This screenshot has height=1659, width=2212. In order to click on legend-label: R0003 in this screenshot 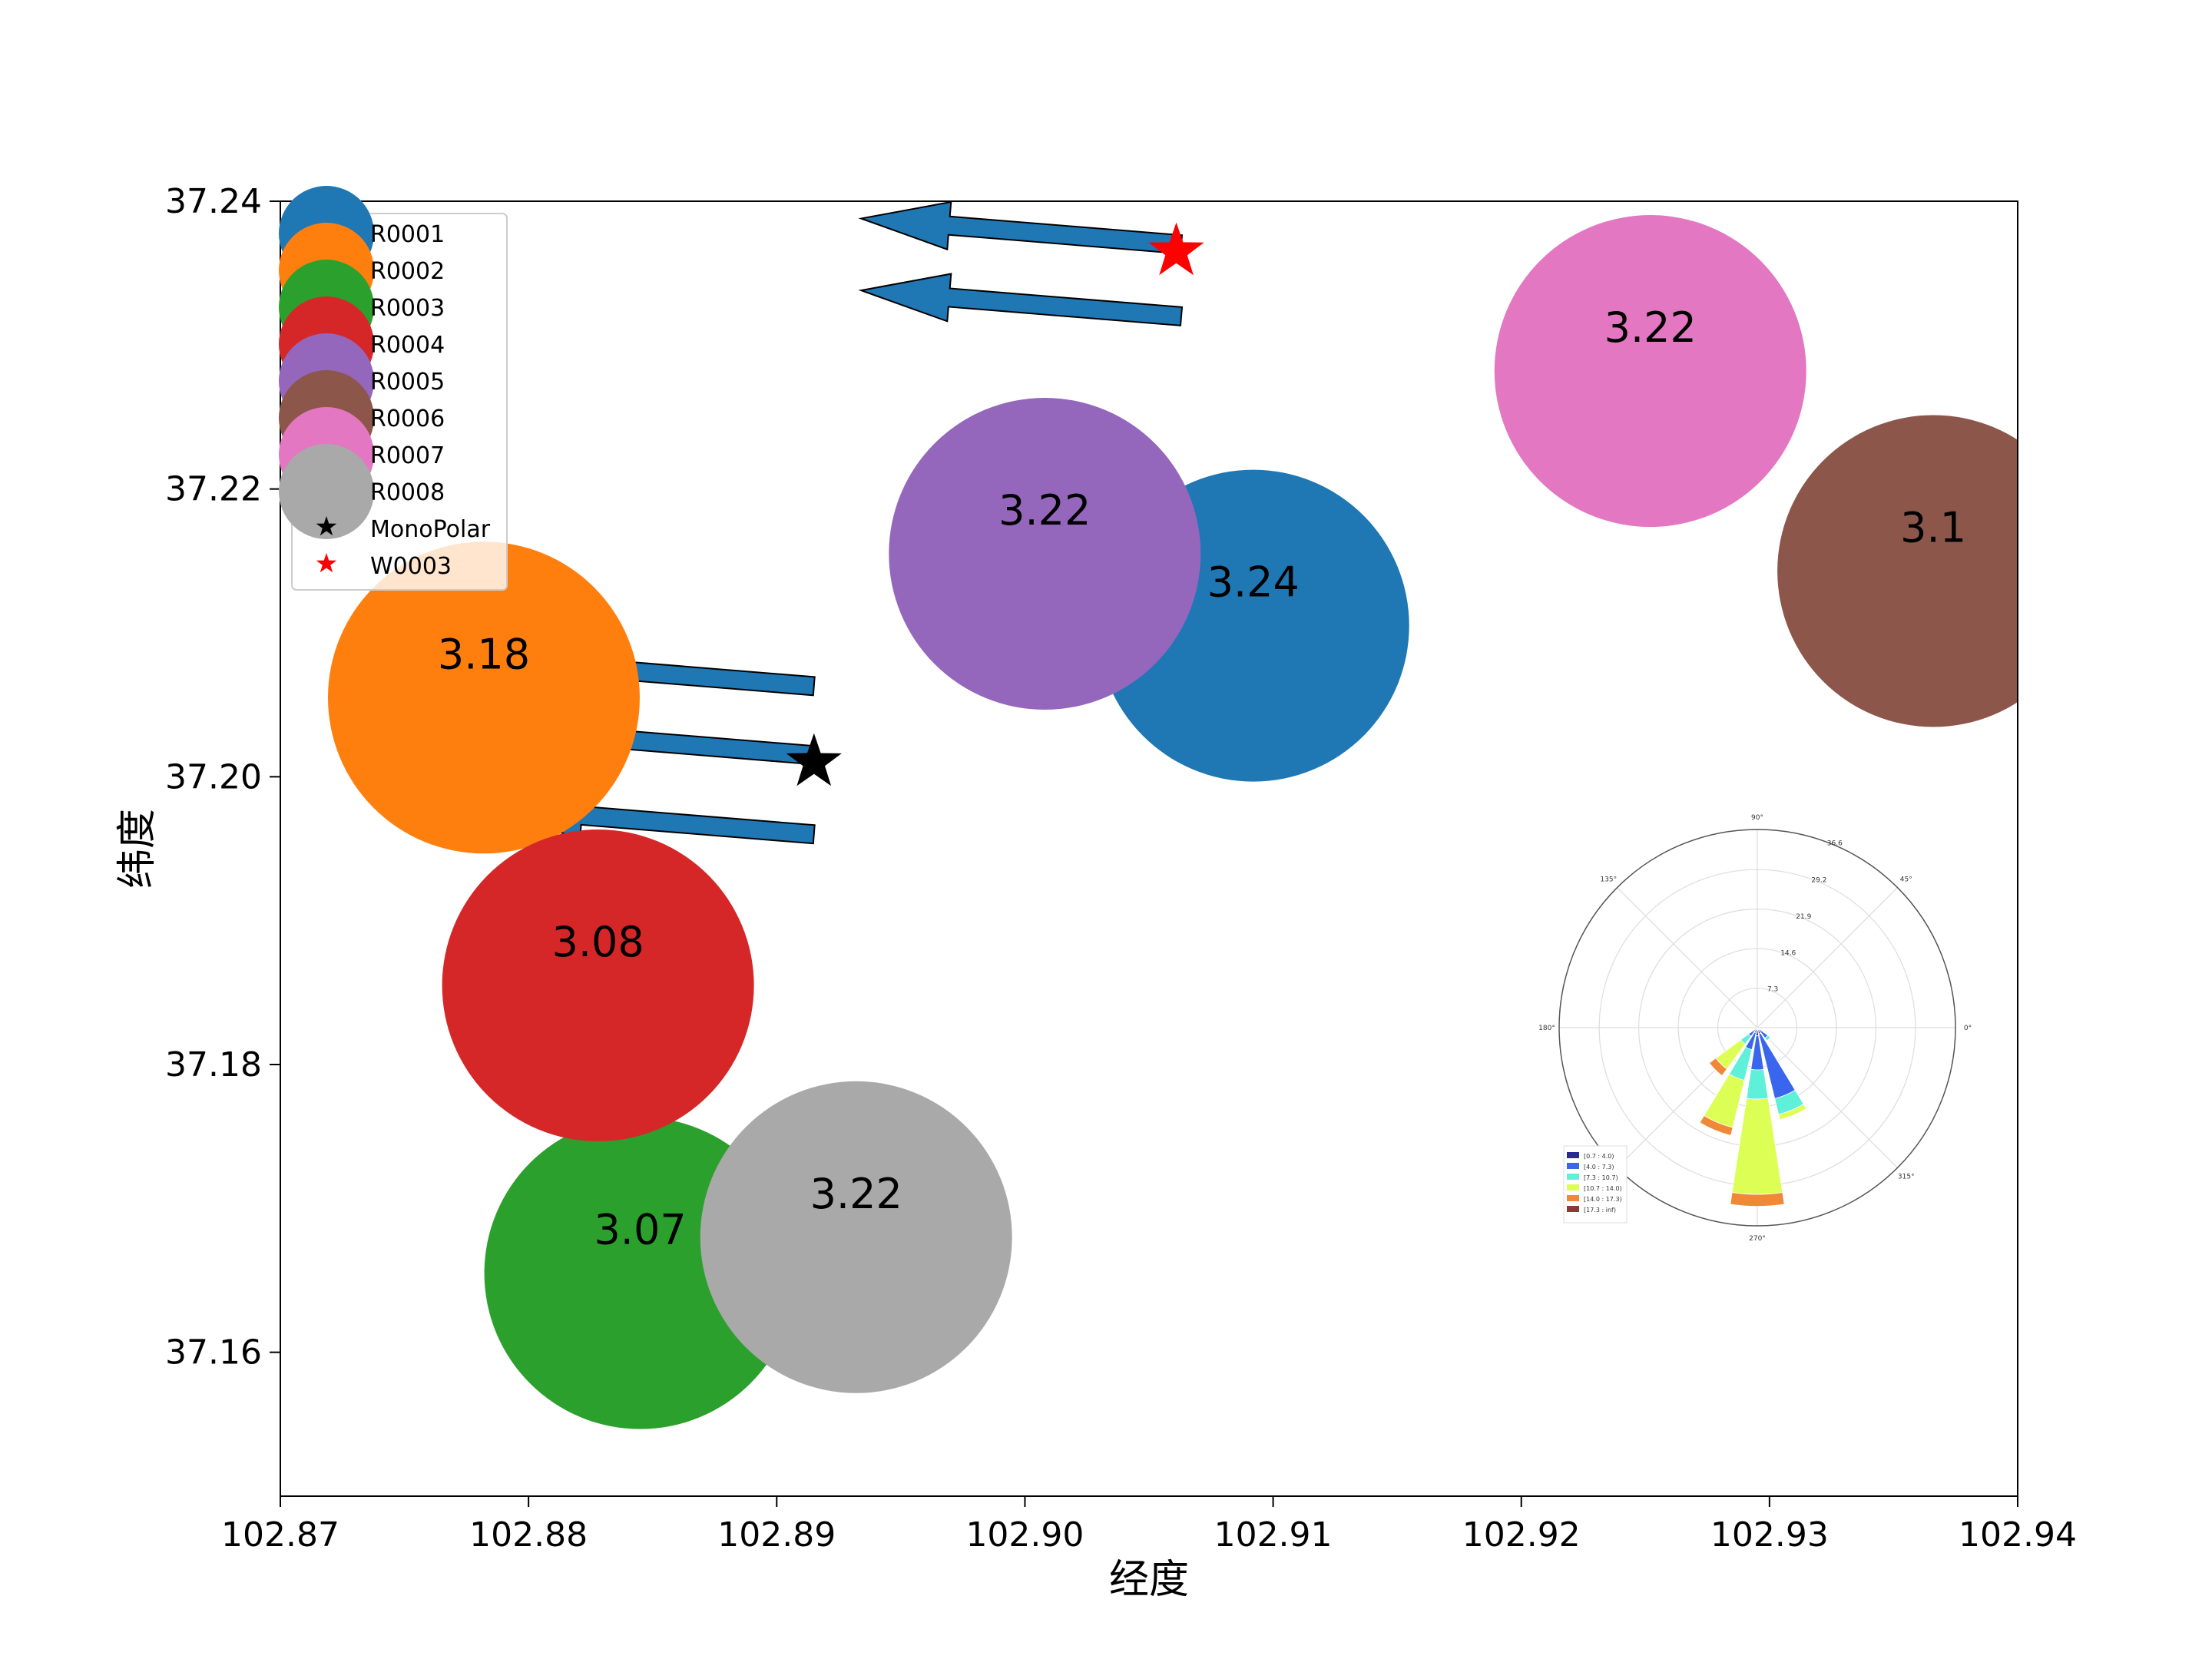, I will do `click(407, 308)`.